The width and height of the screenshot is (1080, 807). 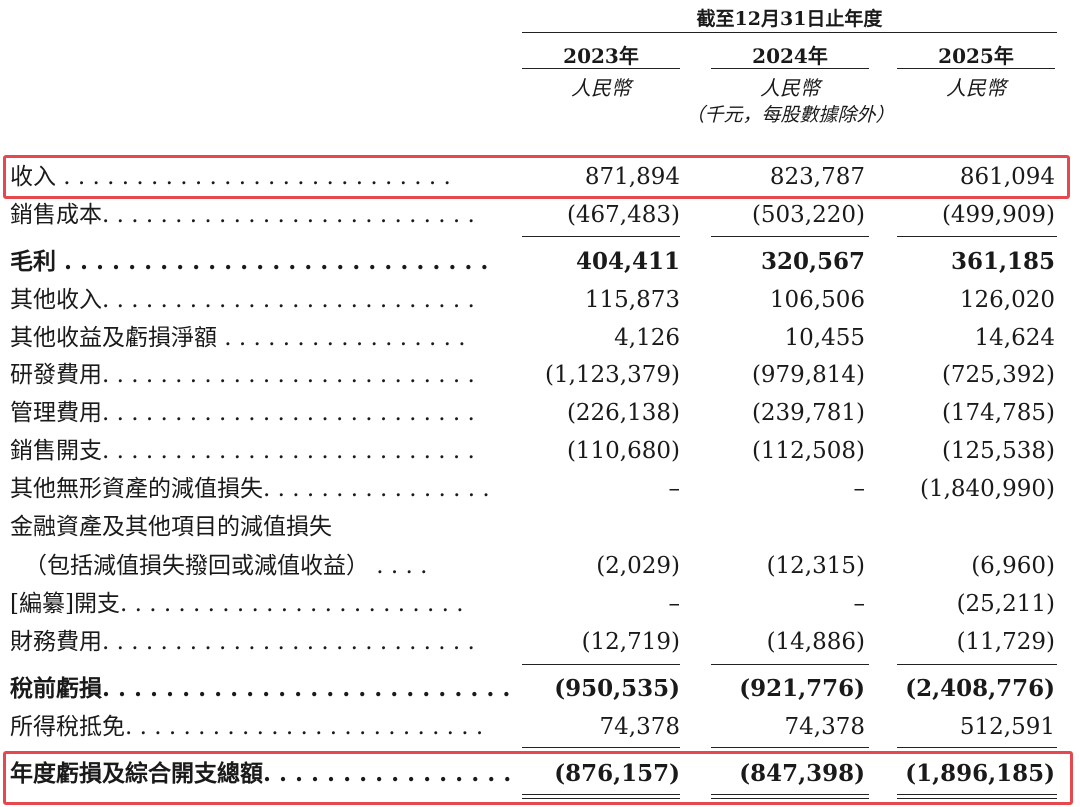 I want to click on highlight-box-revenue, so click(x=536, y=177).